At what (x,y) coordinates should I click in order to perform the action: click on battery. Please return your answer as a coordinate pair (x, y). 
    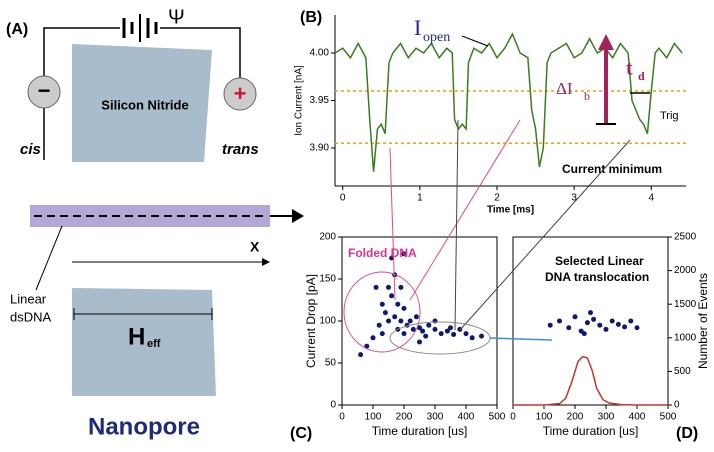
    Looking at the image, I should click on (140, 28).